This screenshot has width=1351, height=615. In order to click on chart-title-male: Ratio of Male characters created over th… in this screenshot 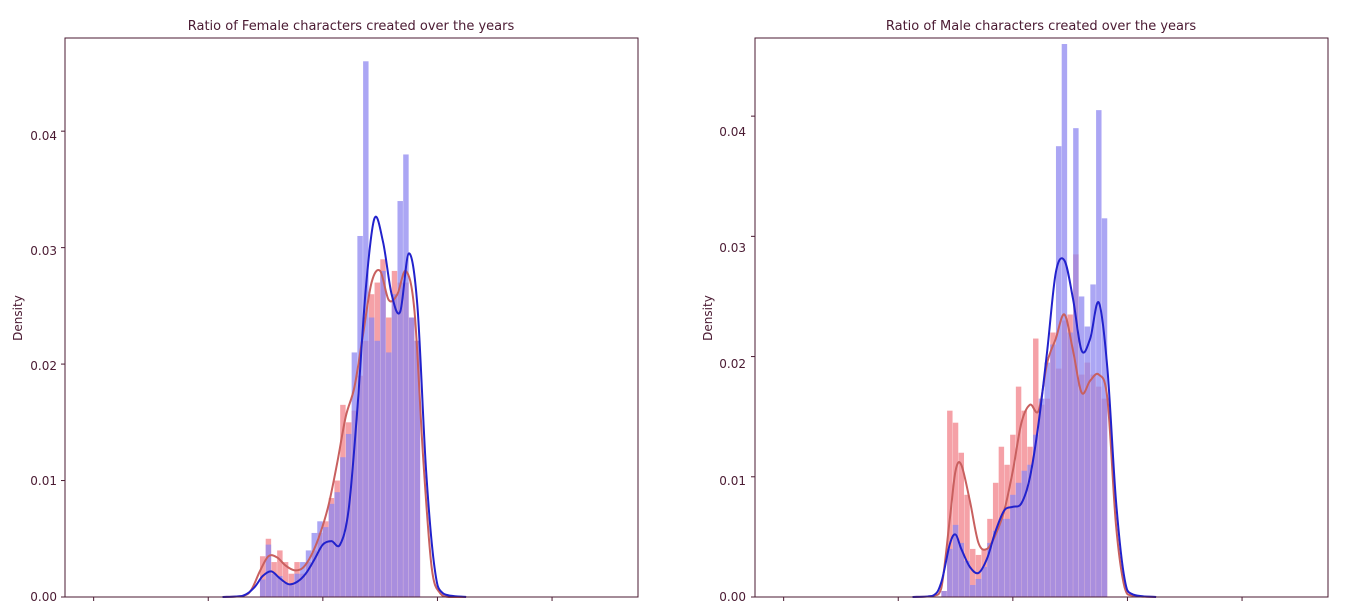, I will do `click(1041, 26)`.